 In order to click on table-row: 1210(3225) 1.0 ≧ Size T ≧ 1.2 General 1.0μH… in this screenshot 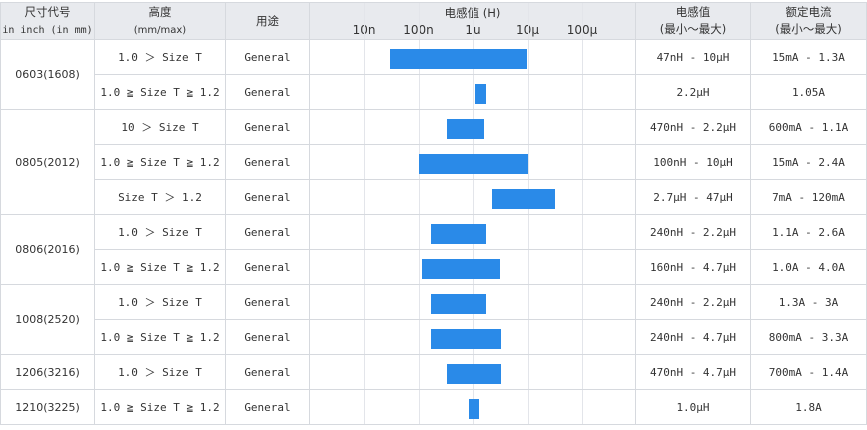, I will do `click(433, 407)`.